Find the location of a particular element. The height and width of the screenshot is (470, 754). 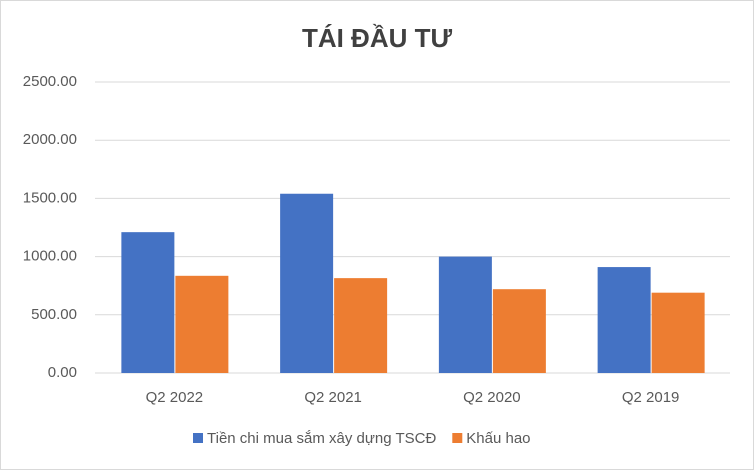

legend-label: Khấu hao is located at coordinates (498, 438).